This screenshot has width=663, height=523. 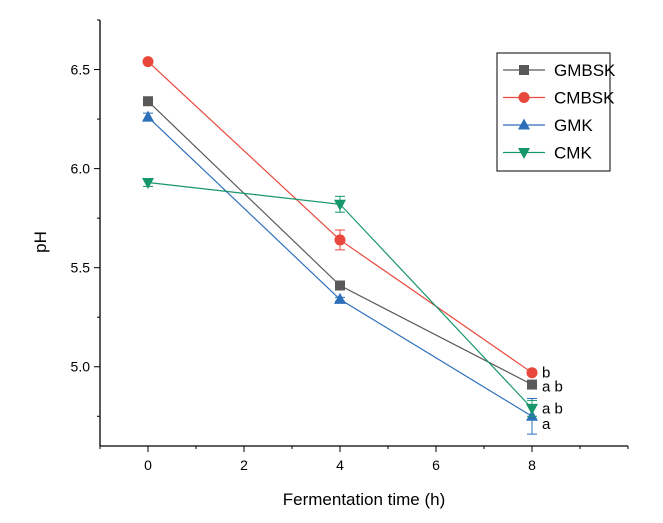 I want to click on y-tick-label: 6.5, so click(x=81, y=70).